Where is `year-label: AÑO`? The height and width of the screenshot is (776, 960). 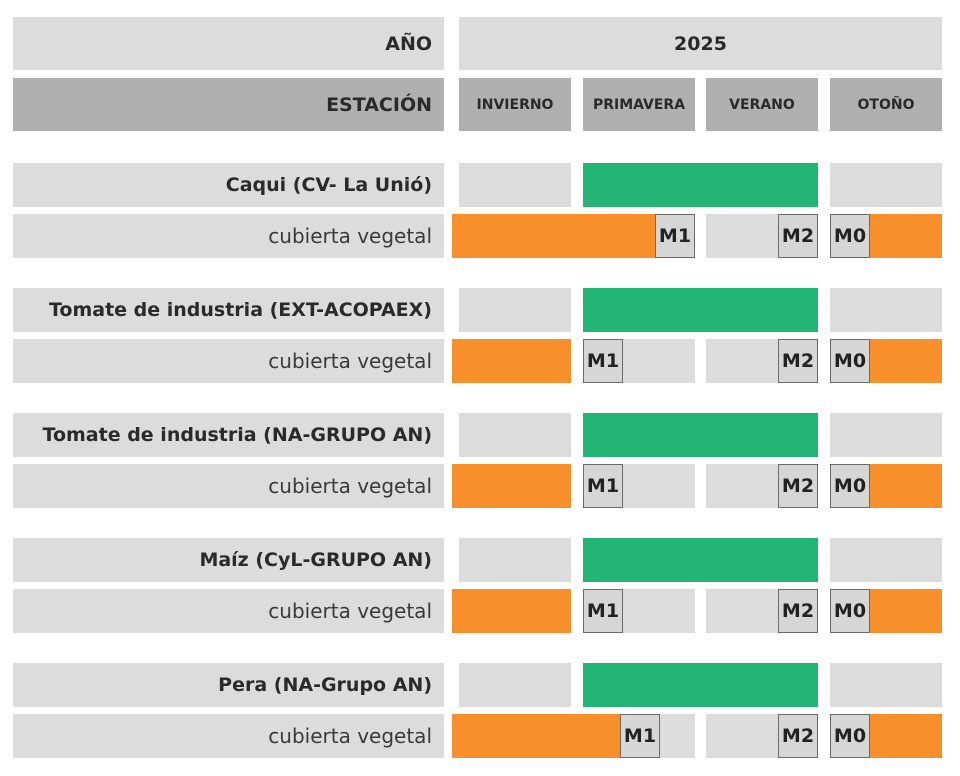 year-label: AÑO is located at coordinates (228, 43).